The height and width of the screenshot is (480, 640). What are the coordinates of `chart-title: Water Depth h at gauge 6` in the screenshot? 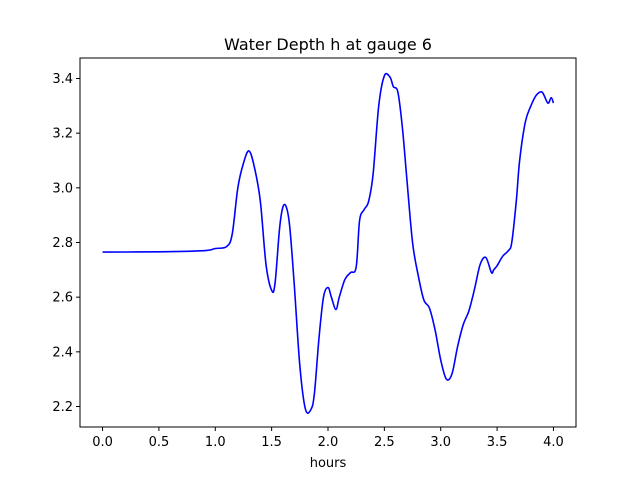 It's located at (328, 44).